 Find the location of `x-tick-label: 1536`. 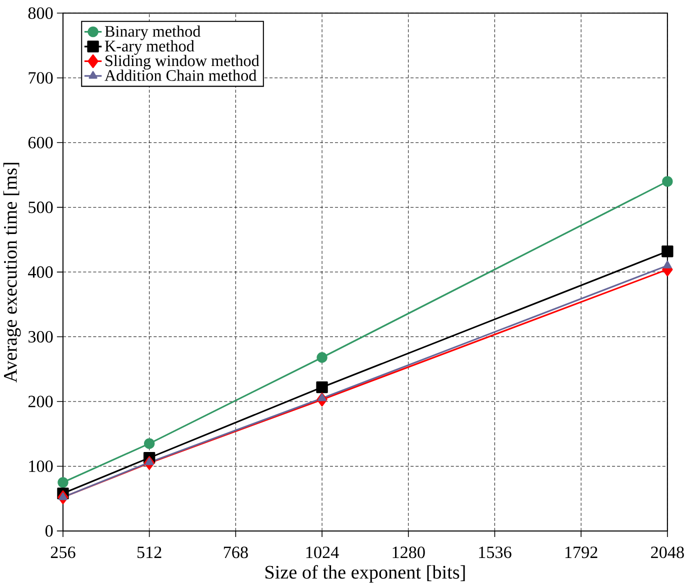

x-tick-label: 1536 is located at coordinates (495, 552).